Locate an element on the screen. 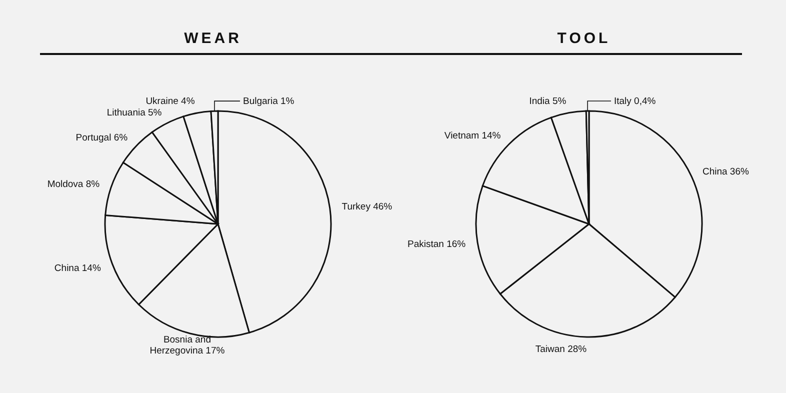 Image resolution: width=786 pixels, height=393 pixels. slice-label: Lithuania 5% is located at coordinates (134, 112).